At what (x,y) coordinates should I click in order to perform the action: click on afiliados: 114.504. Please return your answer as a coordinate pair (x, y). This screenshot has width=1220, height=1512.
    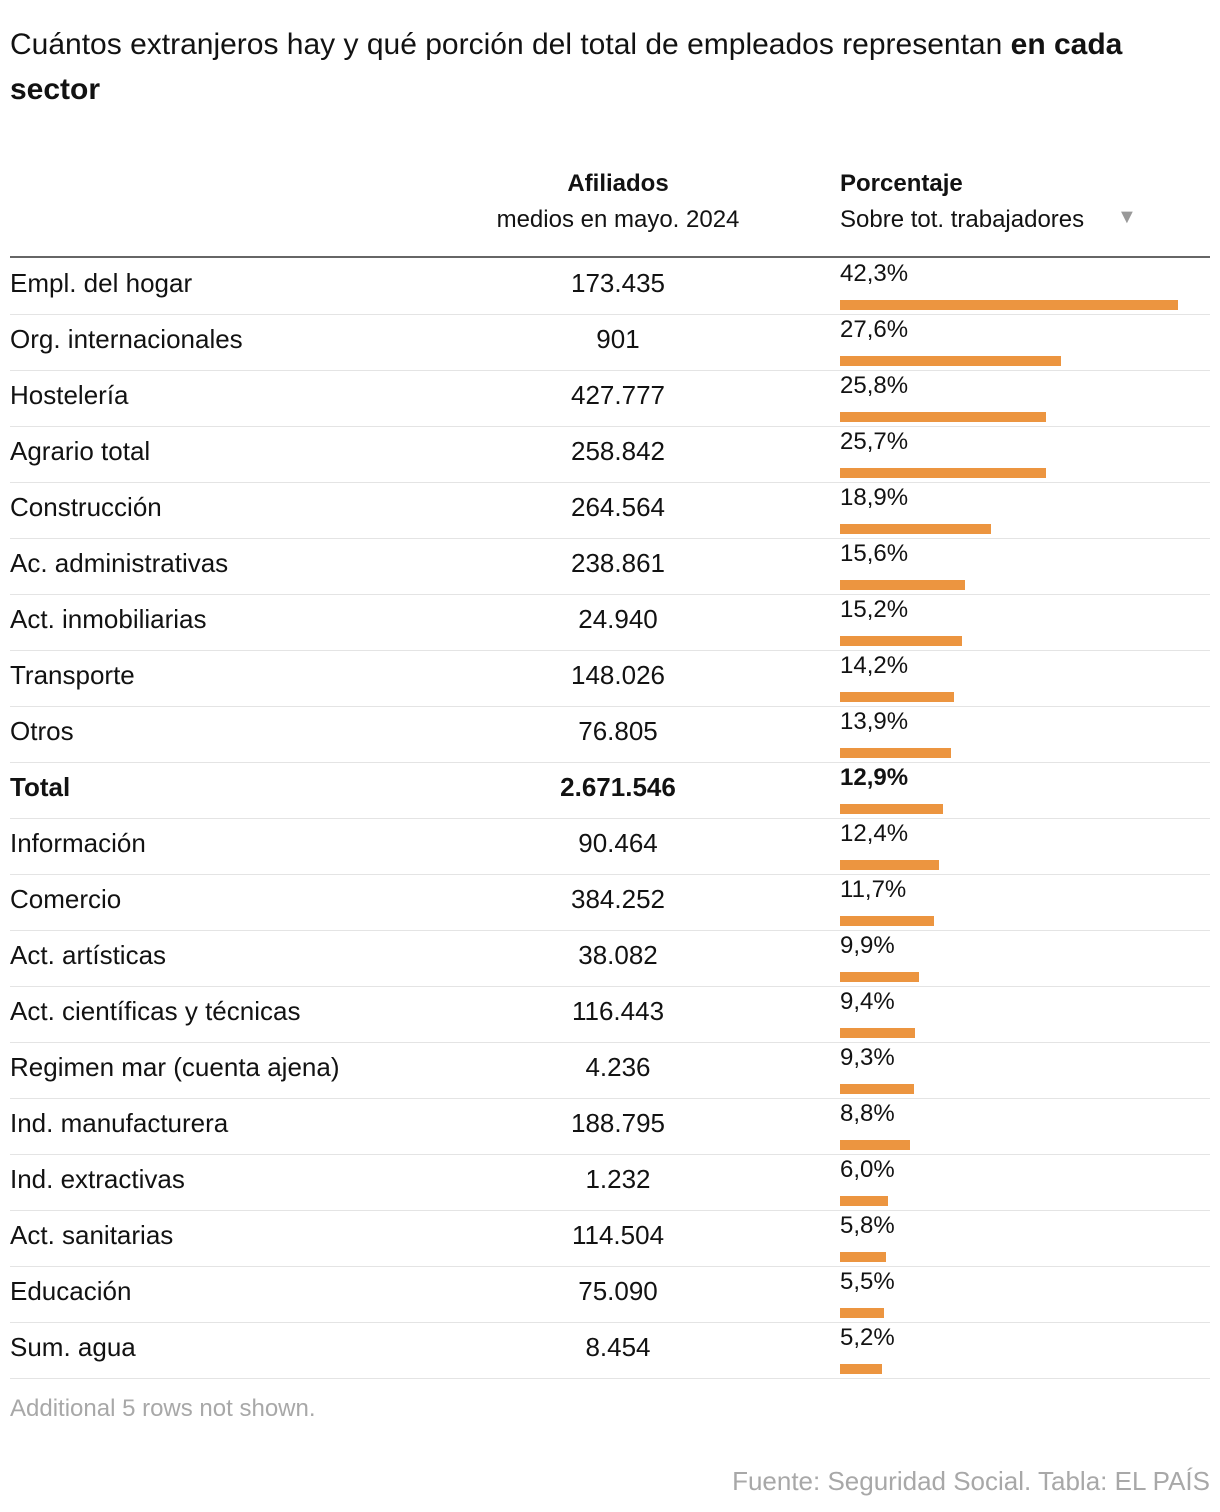
    Looking at the image, I should click on (618, 1235).